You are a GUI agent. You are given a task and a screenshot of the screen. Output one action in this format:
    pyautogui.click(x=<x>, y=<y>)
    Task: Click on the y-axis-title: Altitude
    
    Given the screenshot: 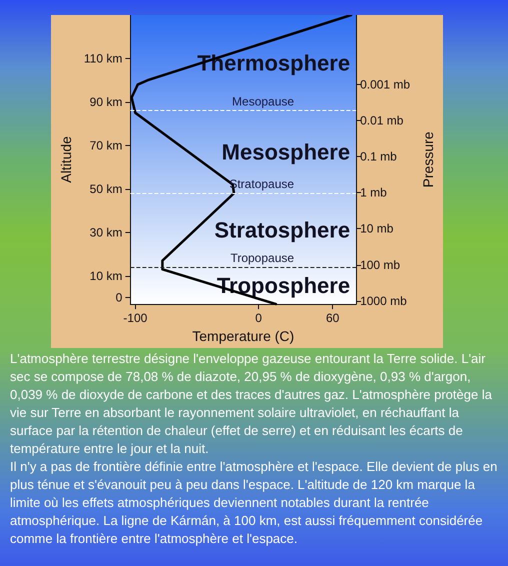 What is the action you would take?
    pyautogui.click(x=66, y=159)
    